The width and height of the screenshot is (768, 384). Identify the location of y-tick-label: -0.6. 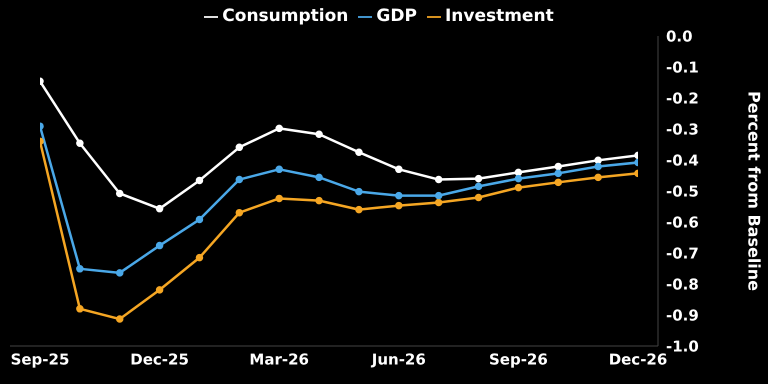
(682, 222).